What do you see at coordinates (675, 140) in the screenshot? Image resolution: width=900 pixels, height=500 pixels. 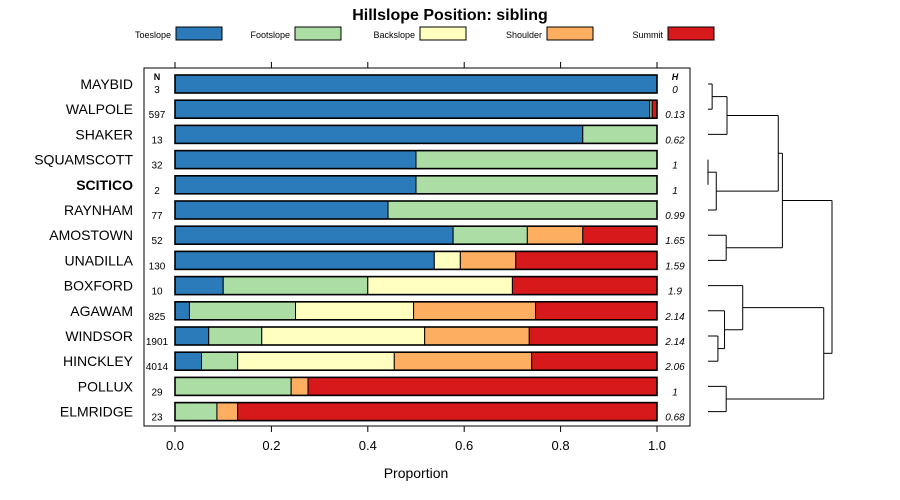 I see `h-value-shaker: 0.62` at bounding box center [675, 140].